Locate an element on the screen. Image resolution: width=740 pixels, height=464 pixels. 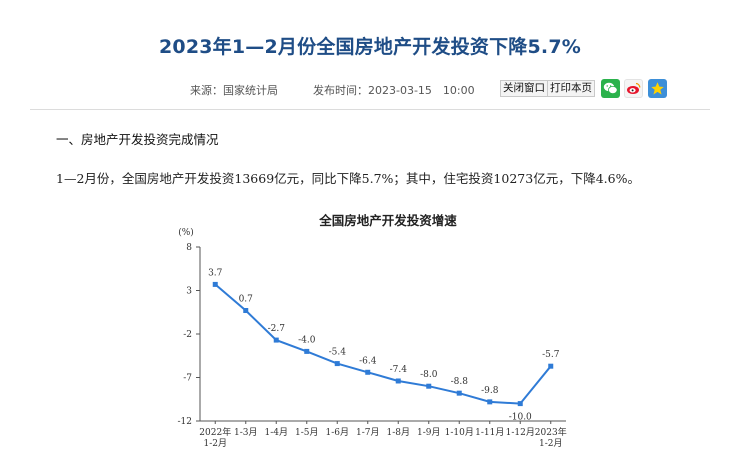
data-label: -2.7 is located at coordinates (277, 329).